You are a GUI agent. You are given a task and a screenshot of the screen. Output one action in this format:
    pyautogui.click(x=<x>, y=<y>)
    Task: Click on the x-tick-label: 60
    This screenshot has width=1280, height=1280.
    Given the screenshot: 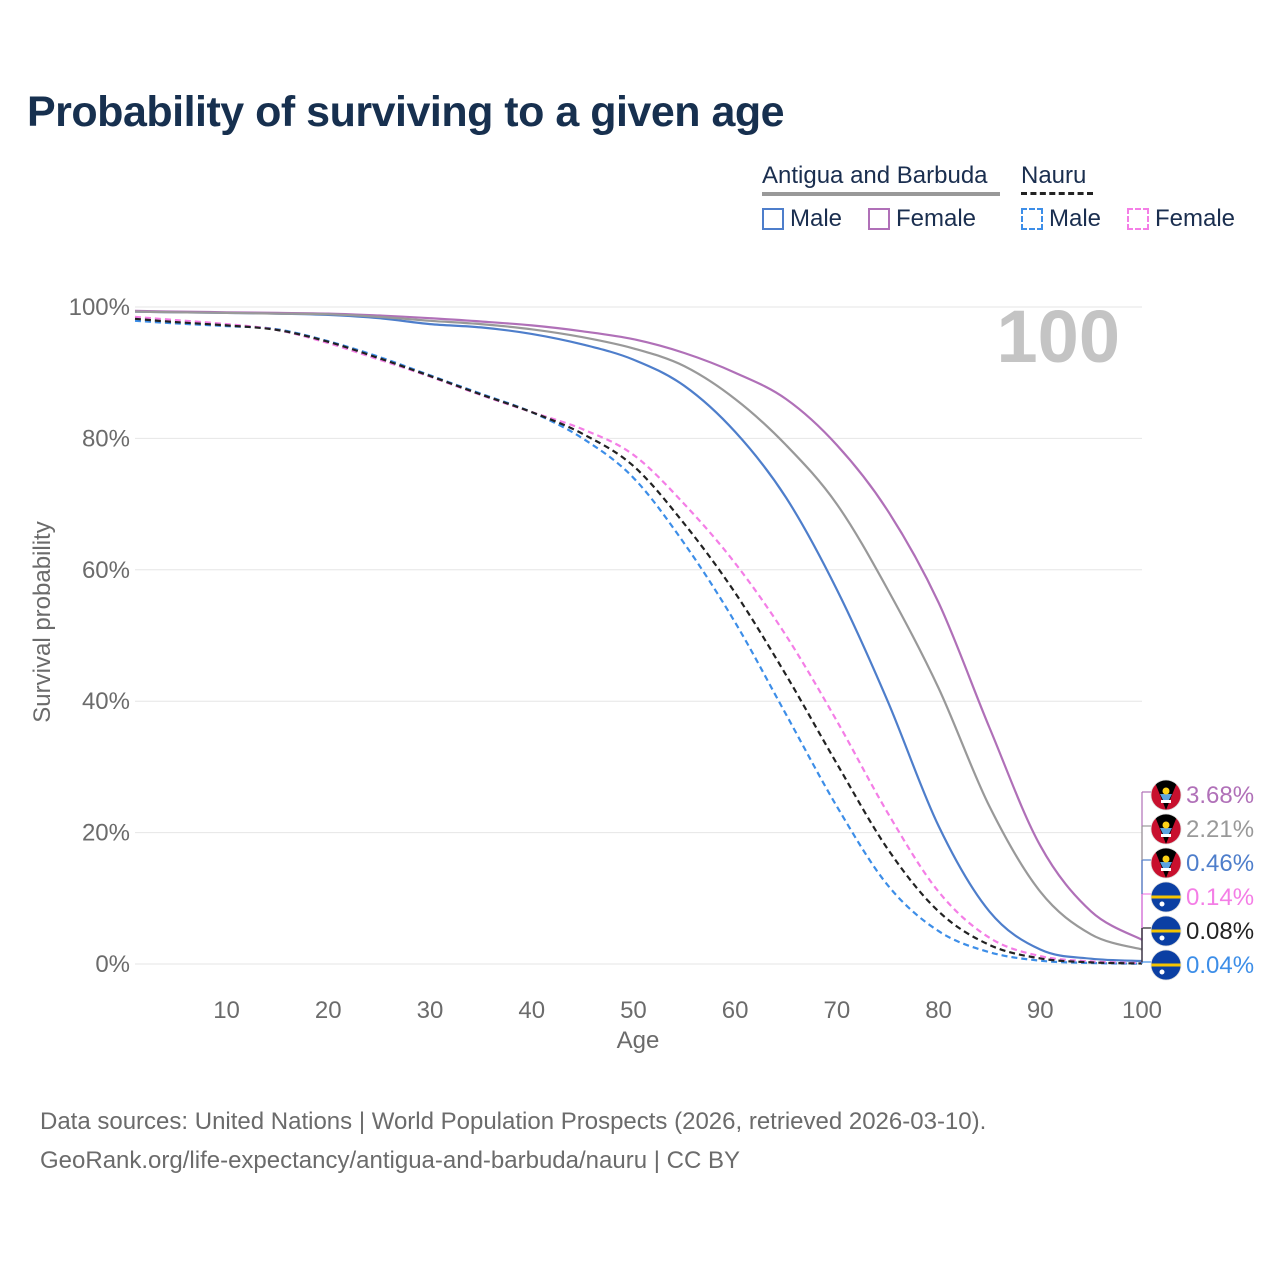 What is the action you would take?
    pyautogui.click(x=735, y=1010)
    